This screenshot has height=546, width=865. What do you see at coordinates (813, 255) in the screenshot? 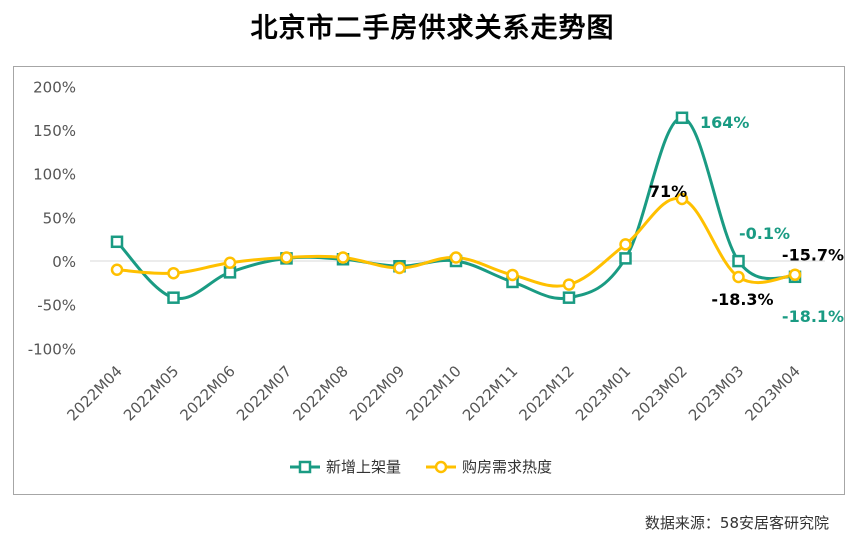
I see `data-label: -15.7%` at bounding box center [813, 255].